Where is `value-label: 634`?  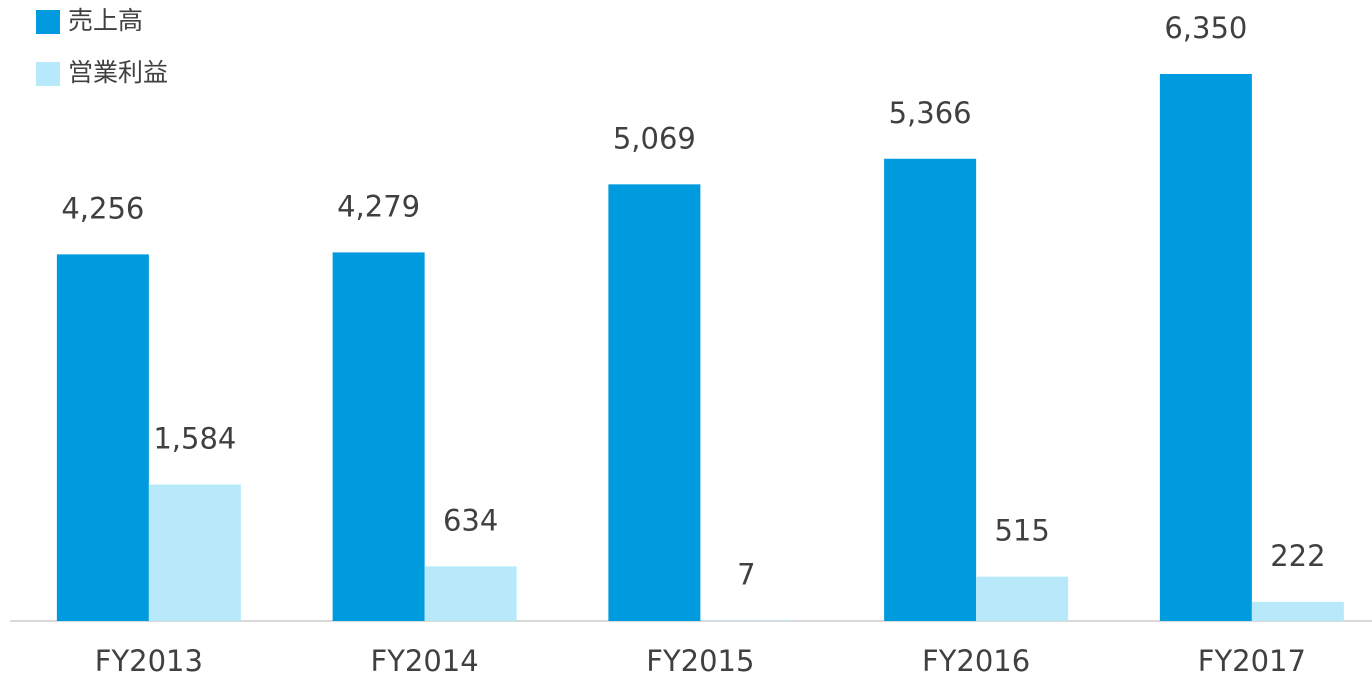
value-label: 634 is located at coordinates (470, 520).